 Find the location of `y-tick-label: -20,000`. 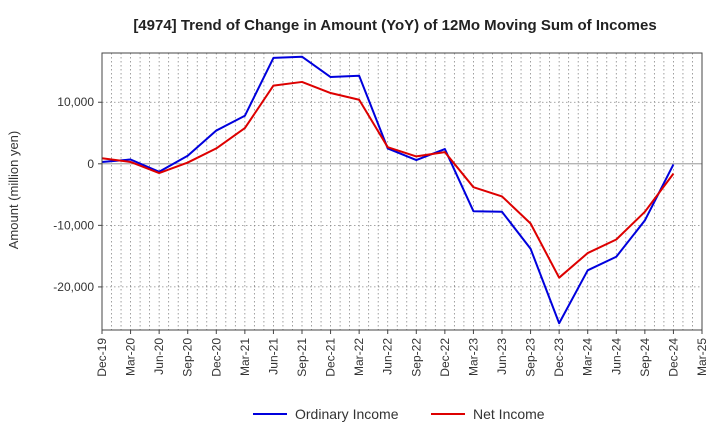

y-tick-label: -20,000 is located at coordinates (73, 287).